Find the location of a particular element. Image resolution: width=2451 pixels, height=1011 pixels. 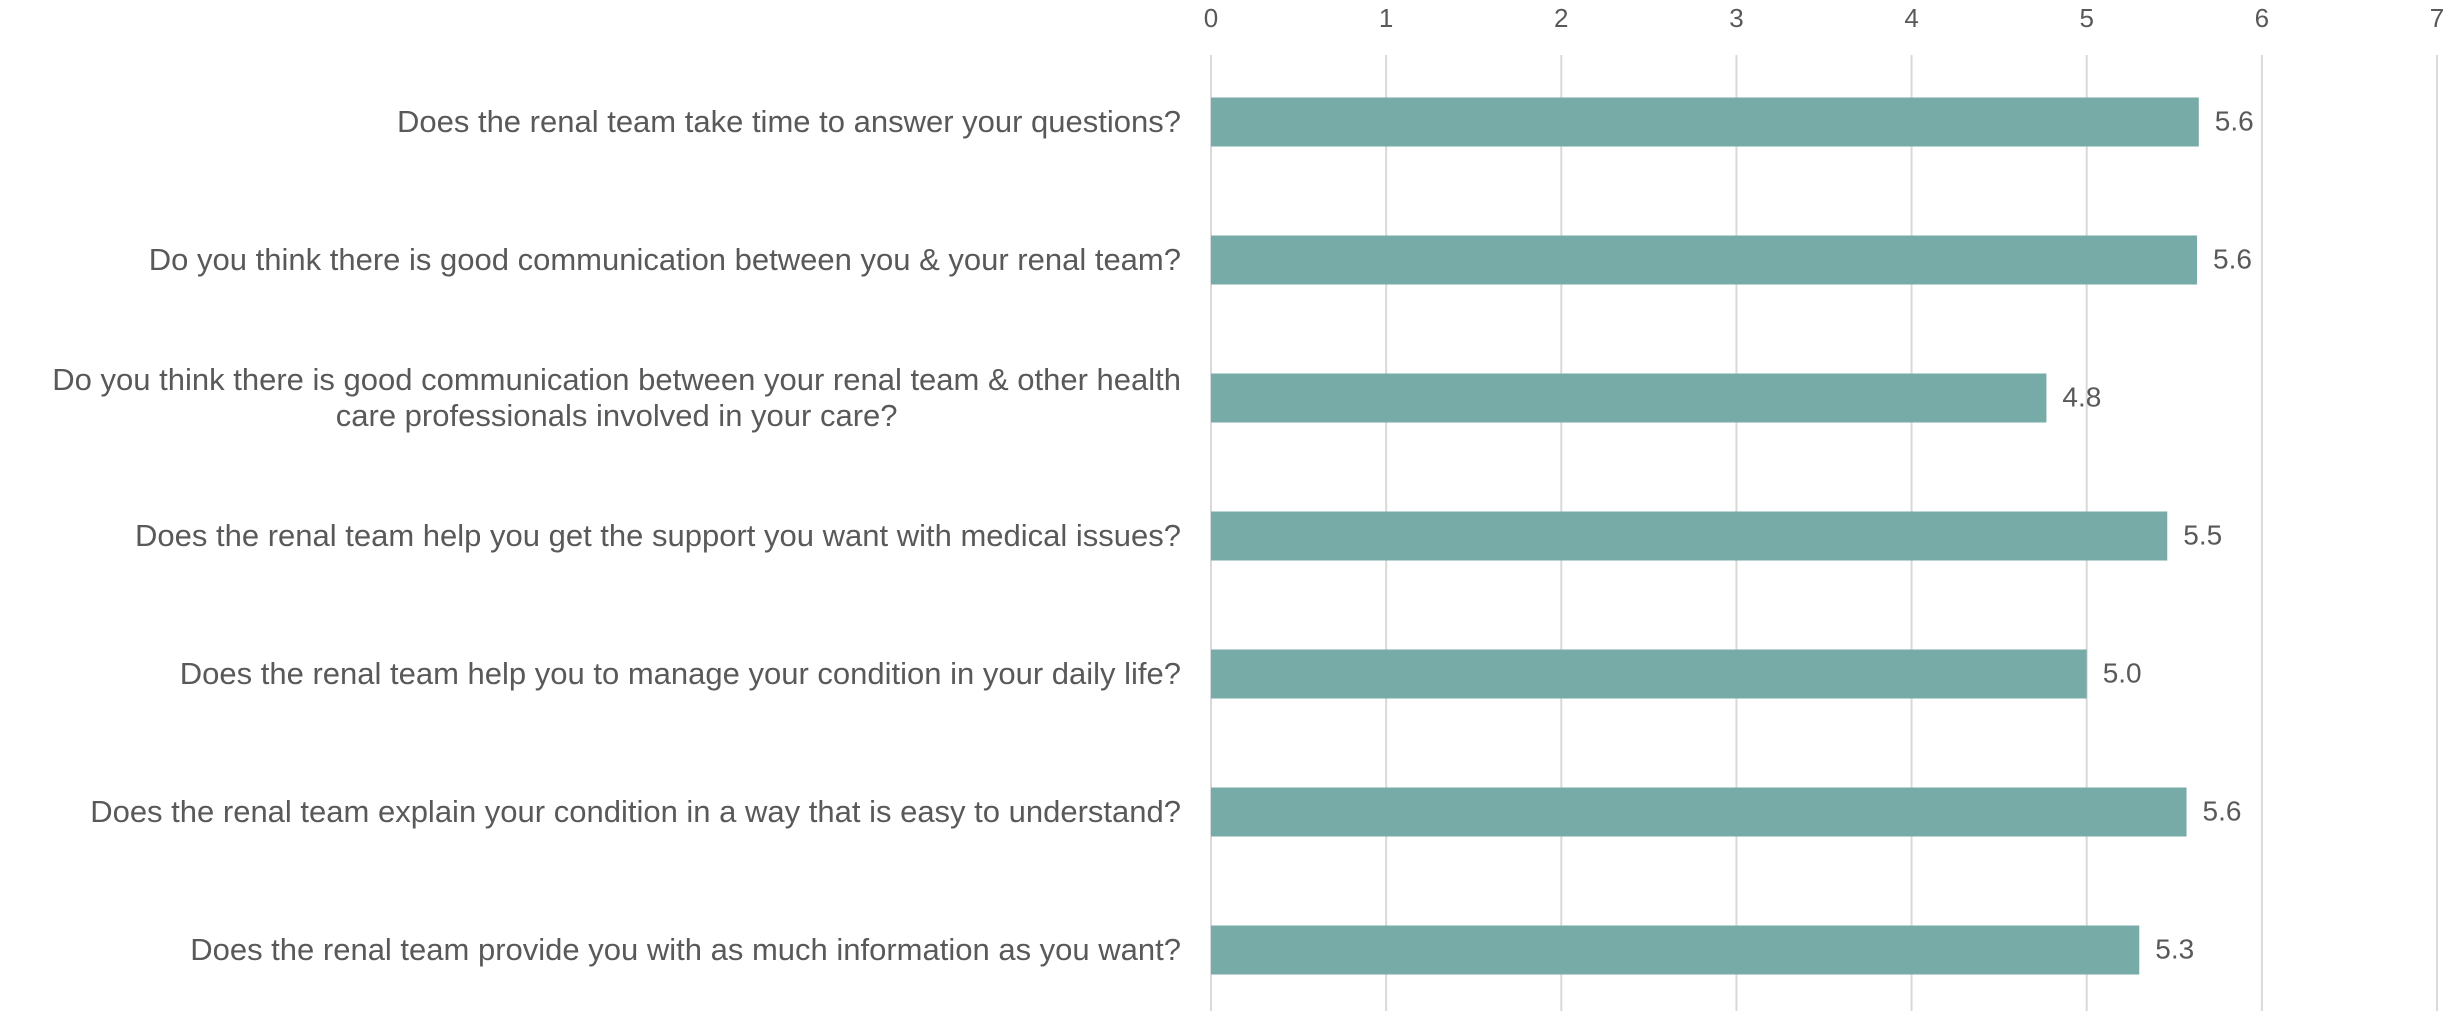

x-tick-label: 6 is located at coordinates (2262, 18).